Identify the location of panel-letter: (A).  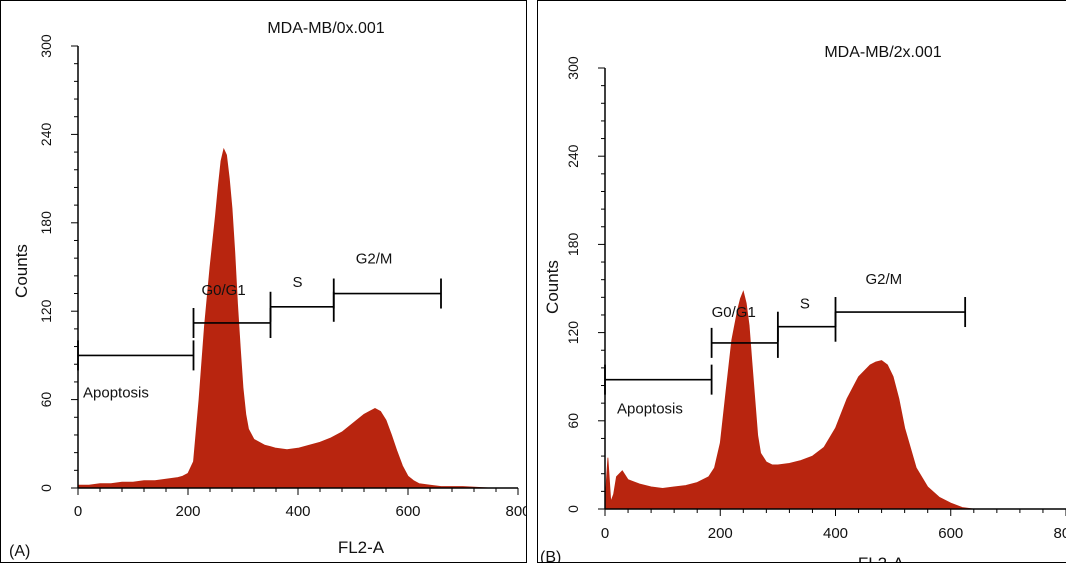
(19, 551).